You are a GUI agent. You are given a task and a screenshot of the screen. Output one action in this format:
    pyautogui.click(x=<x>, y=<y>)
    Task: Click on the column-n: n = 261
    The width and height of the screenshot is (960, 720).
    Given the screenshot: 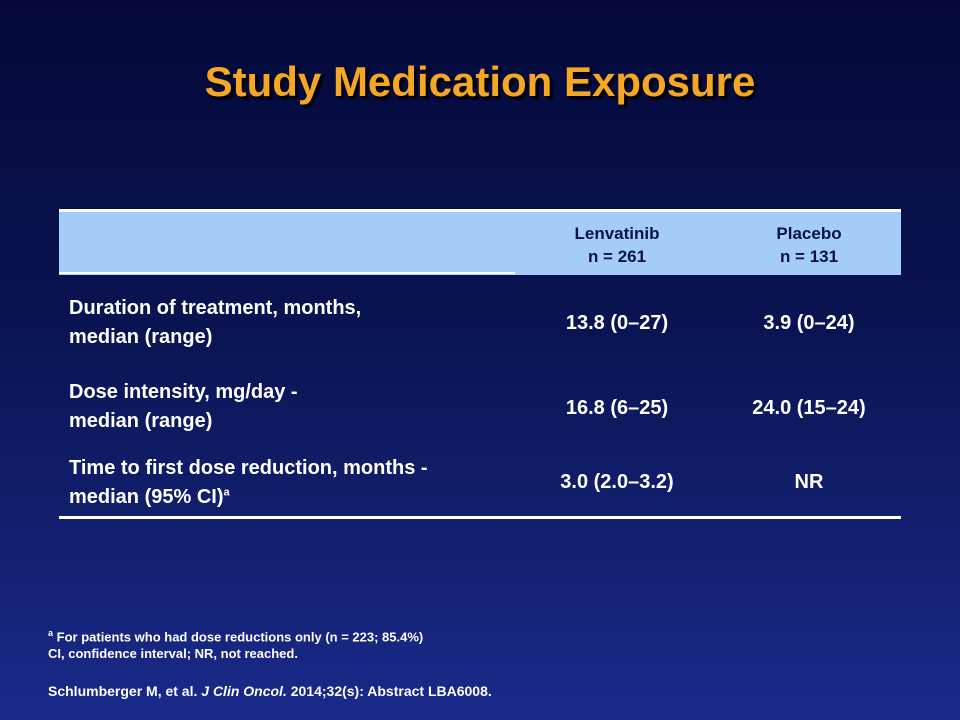 What is the action you would take?
    pyautogui.click(x=617, y=256)
    